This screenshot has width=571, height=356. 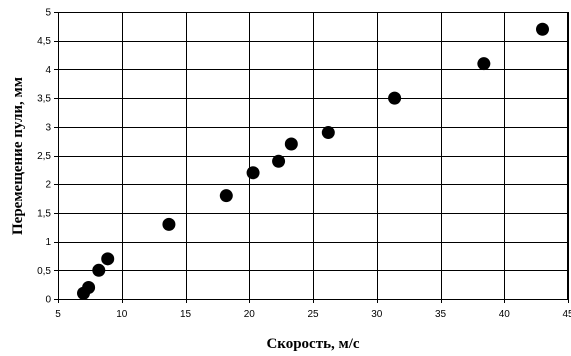 I want to click on x-tick-label: 35, so click(x=441, y=314).